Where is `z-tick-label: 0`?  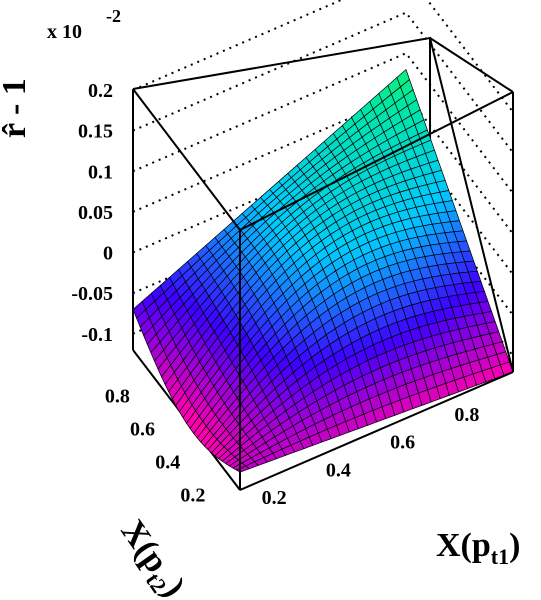
z-tick-label: 0 is located at coordinates (108, 254).